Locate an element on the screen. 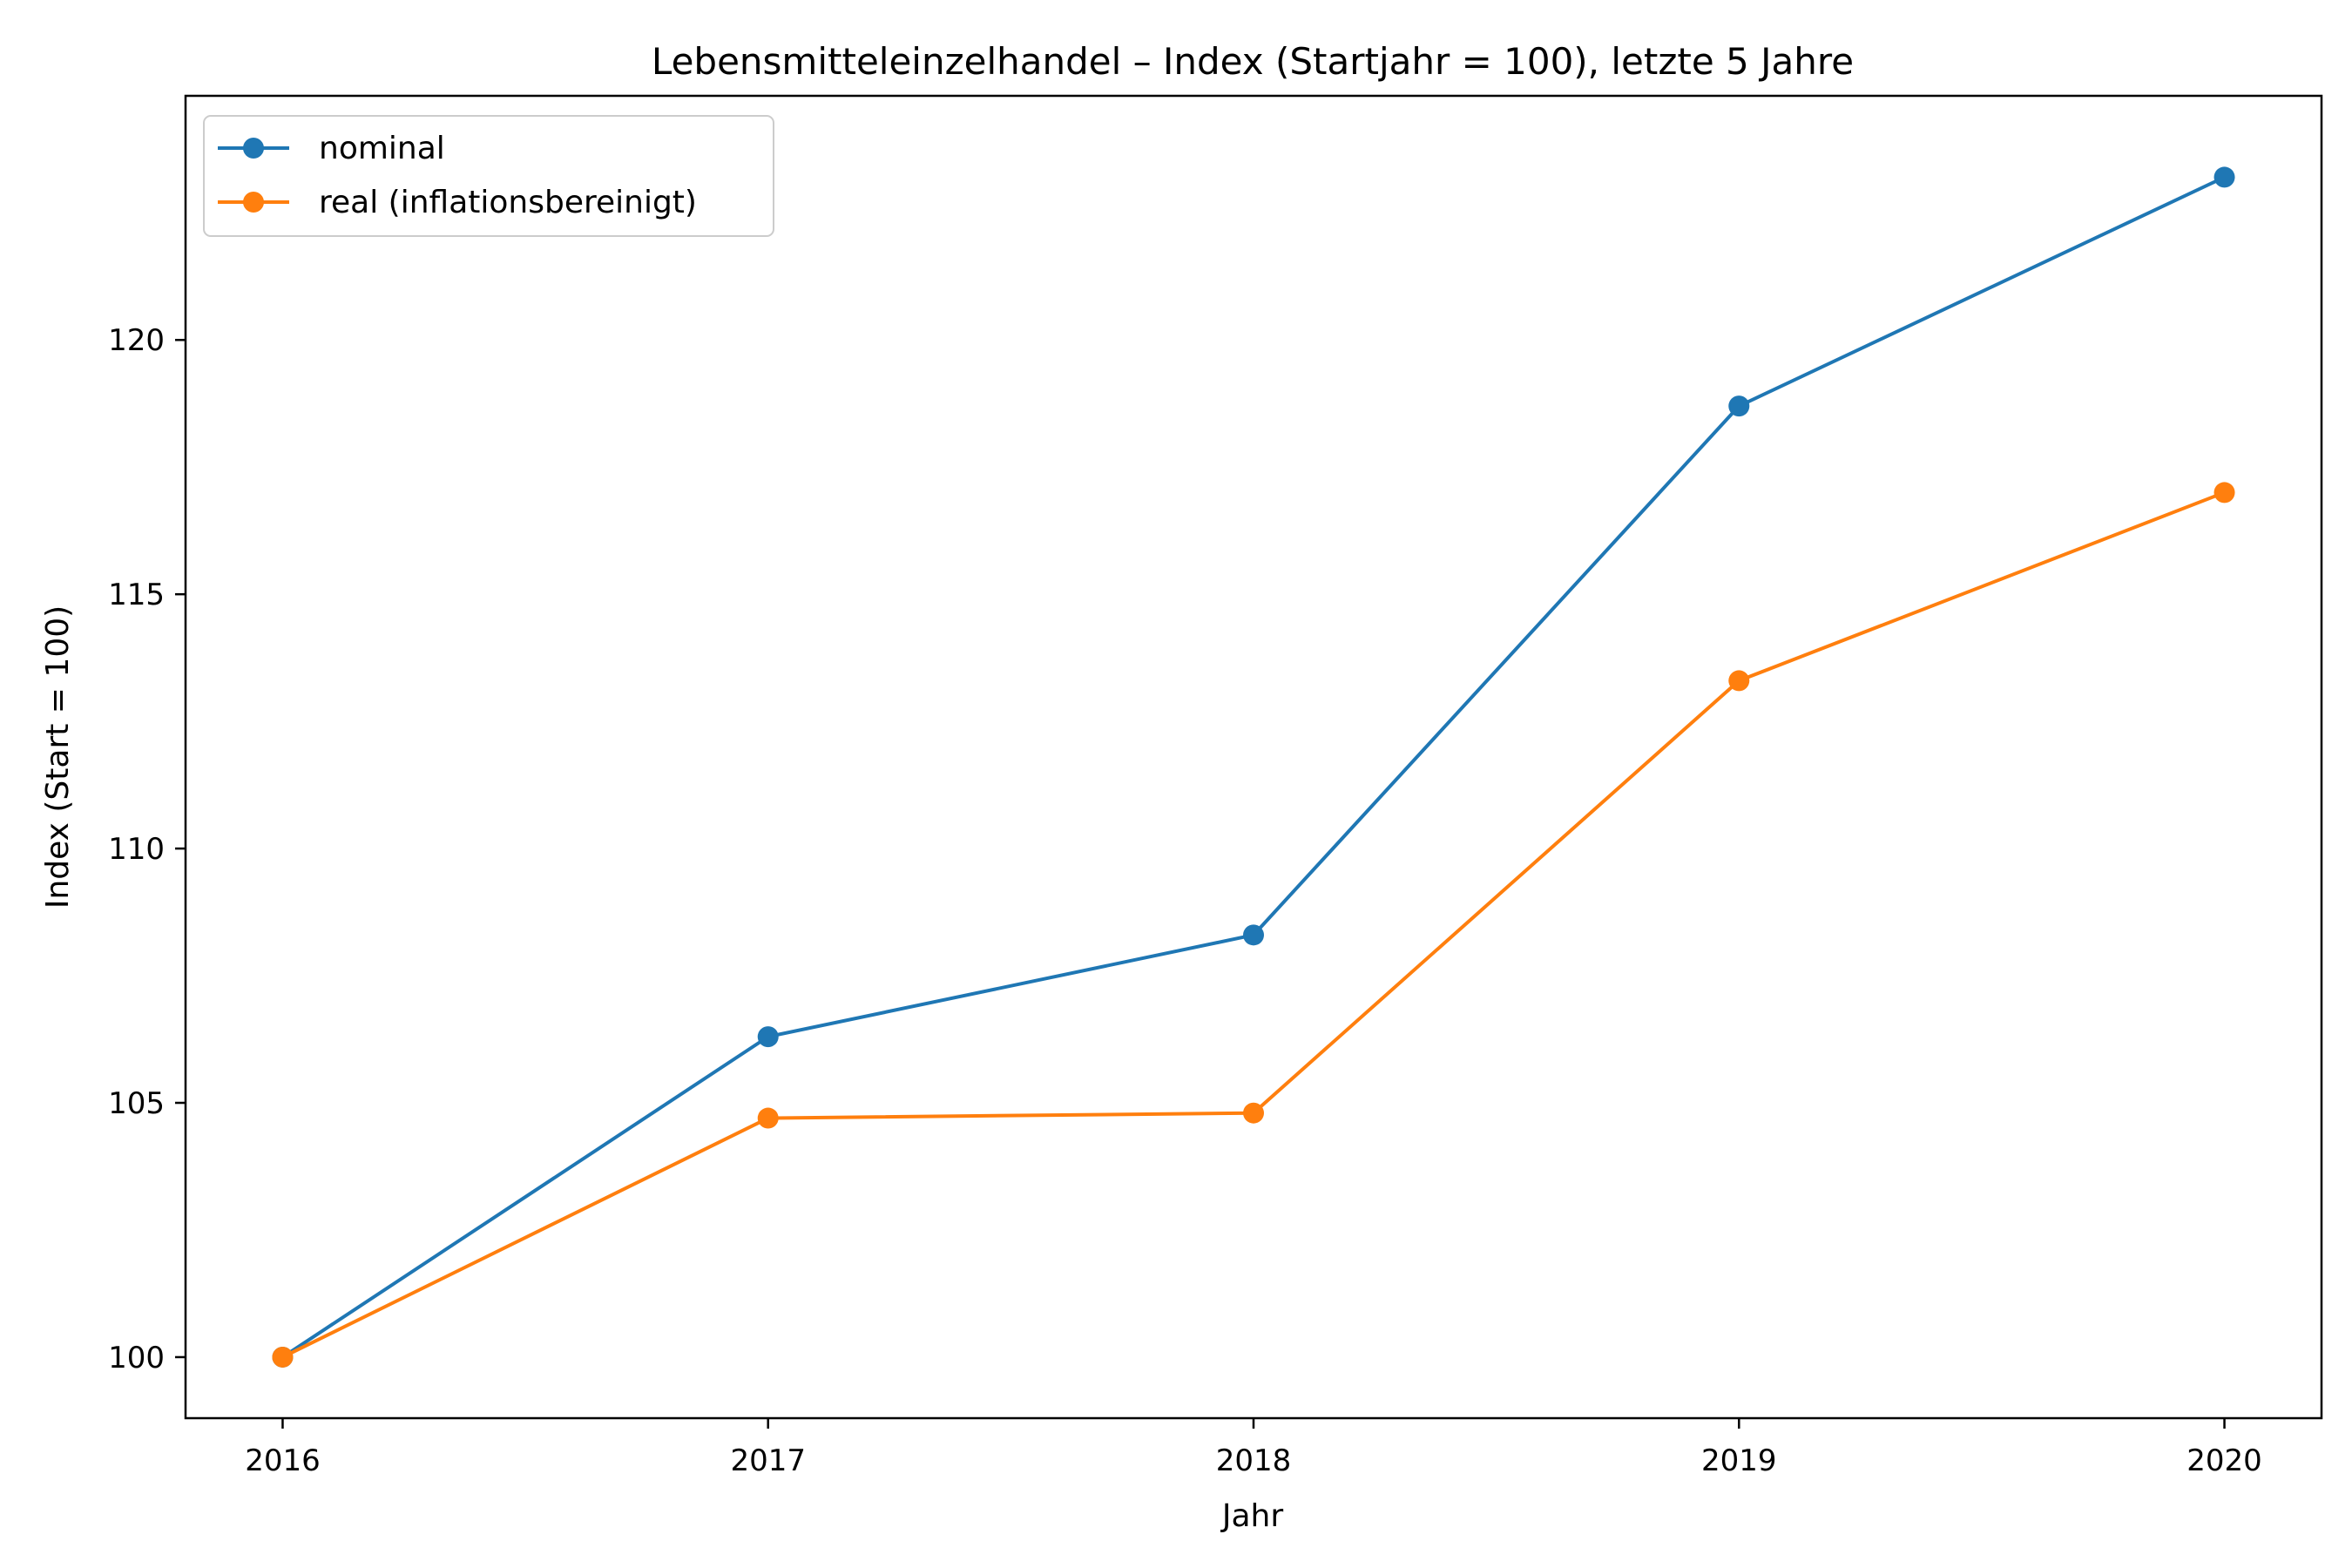  x-tick-label: 2018 is located at coordinates (1254, 1460).